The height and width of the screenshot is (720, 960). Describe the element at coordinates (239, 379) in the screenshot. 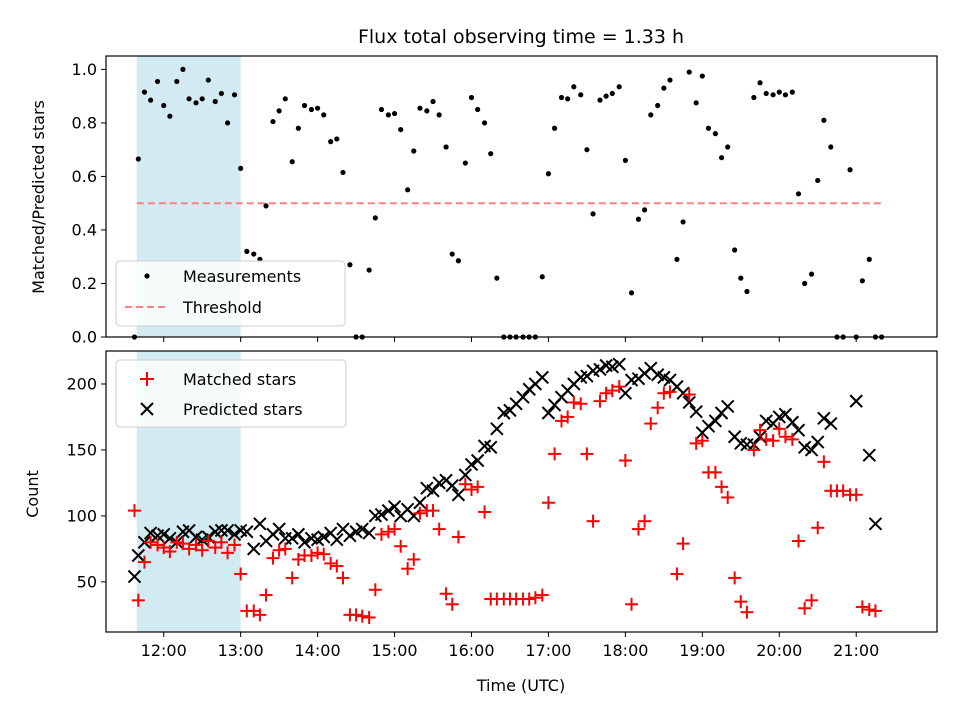

I see `legend-matched-label: Matched stars` at that location.